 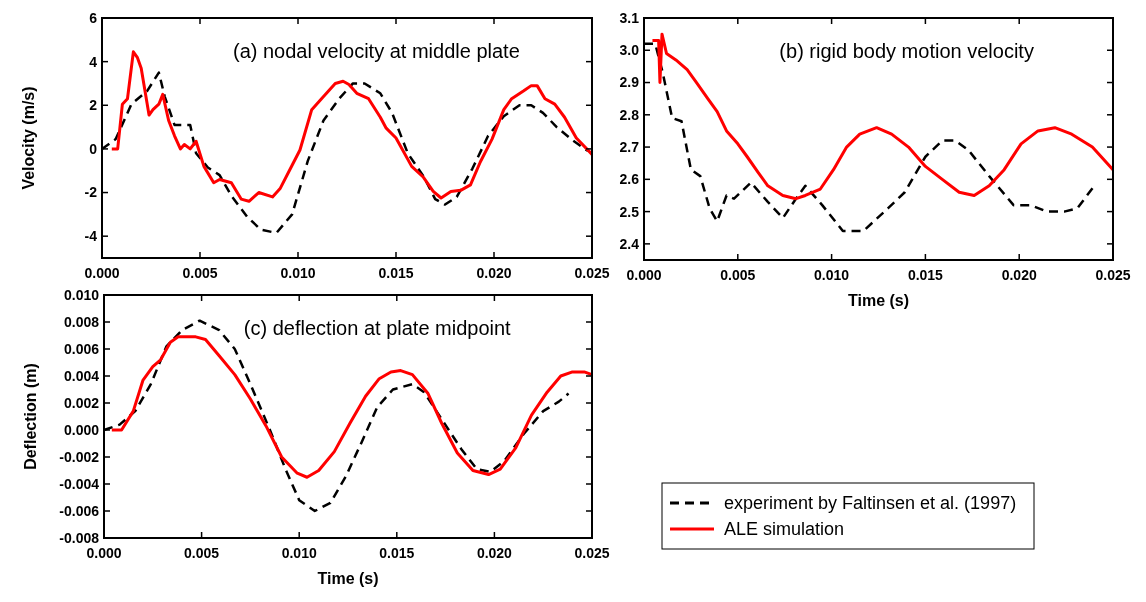 I want to click on y-tick-label: 4, so click(x=93, y=61).